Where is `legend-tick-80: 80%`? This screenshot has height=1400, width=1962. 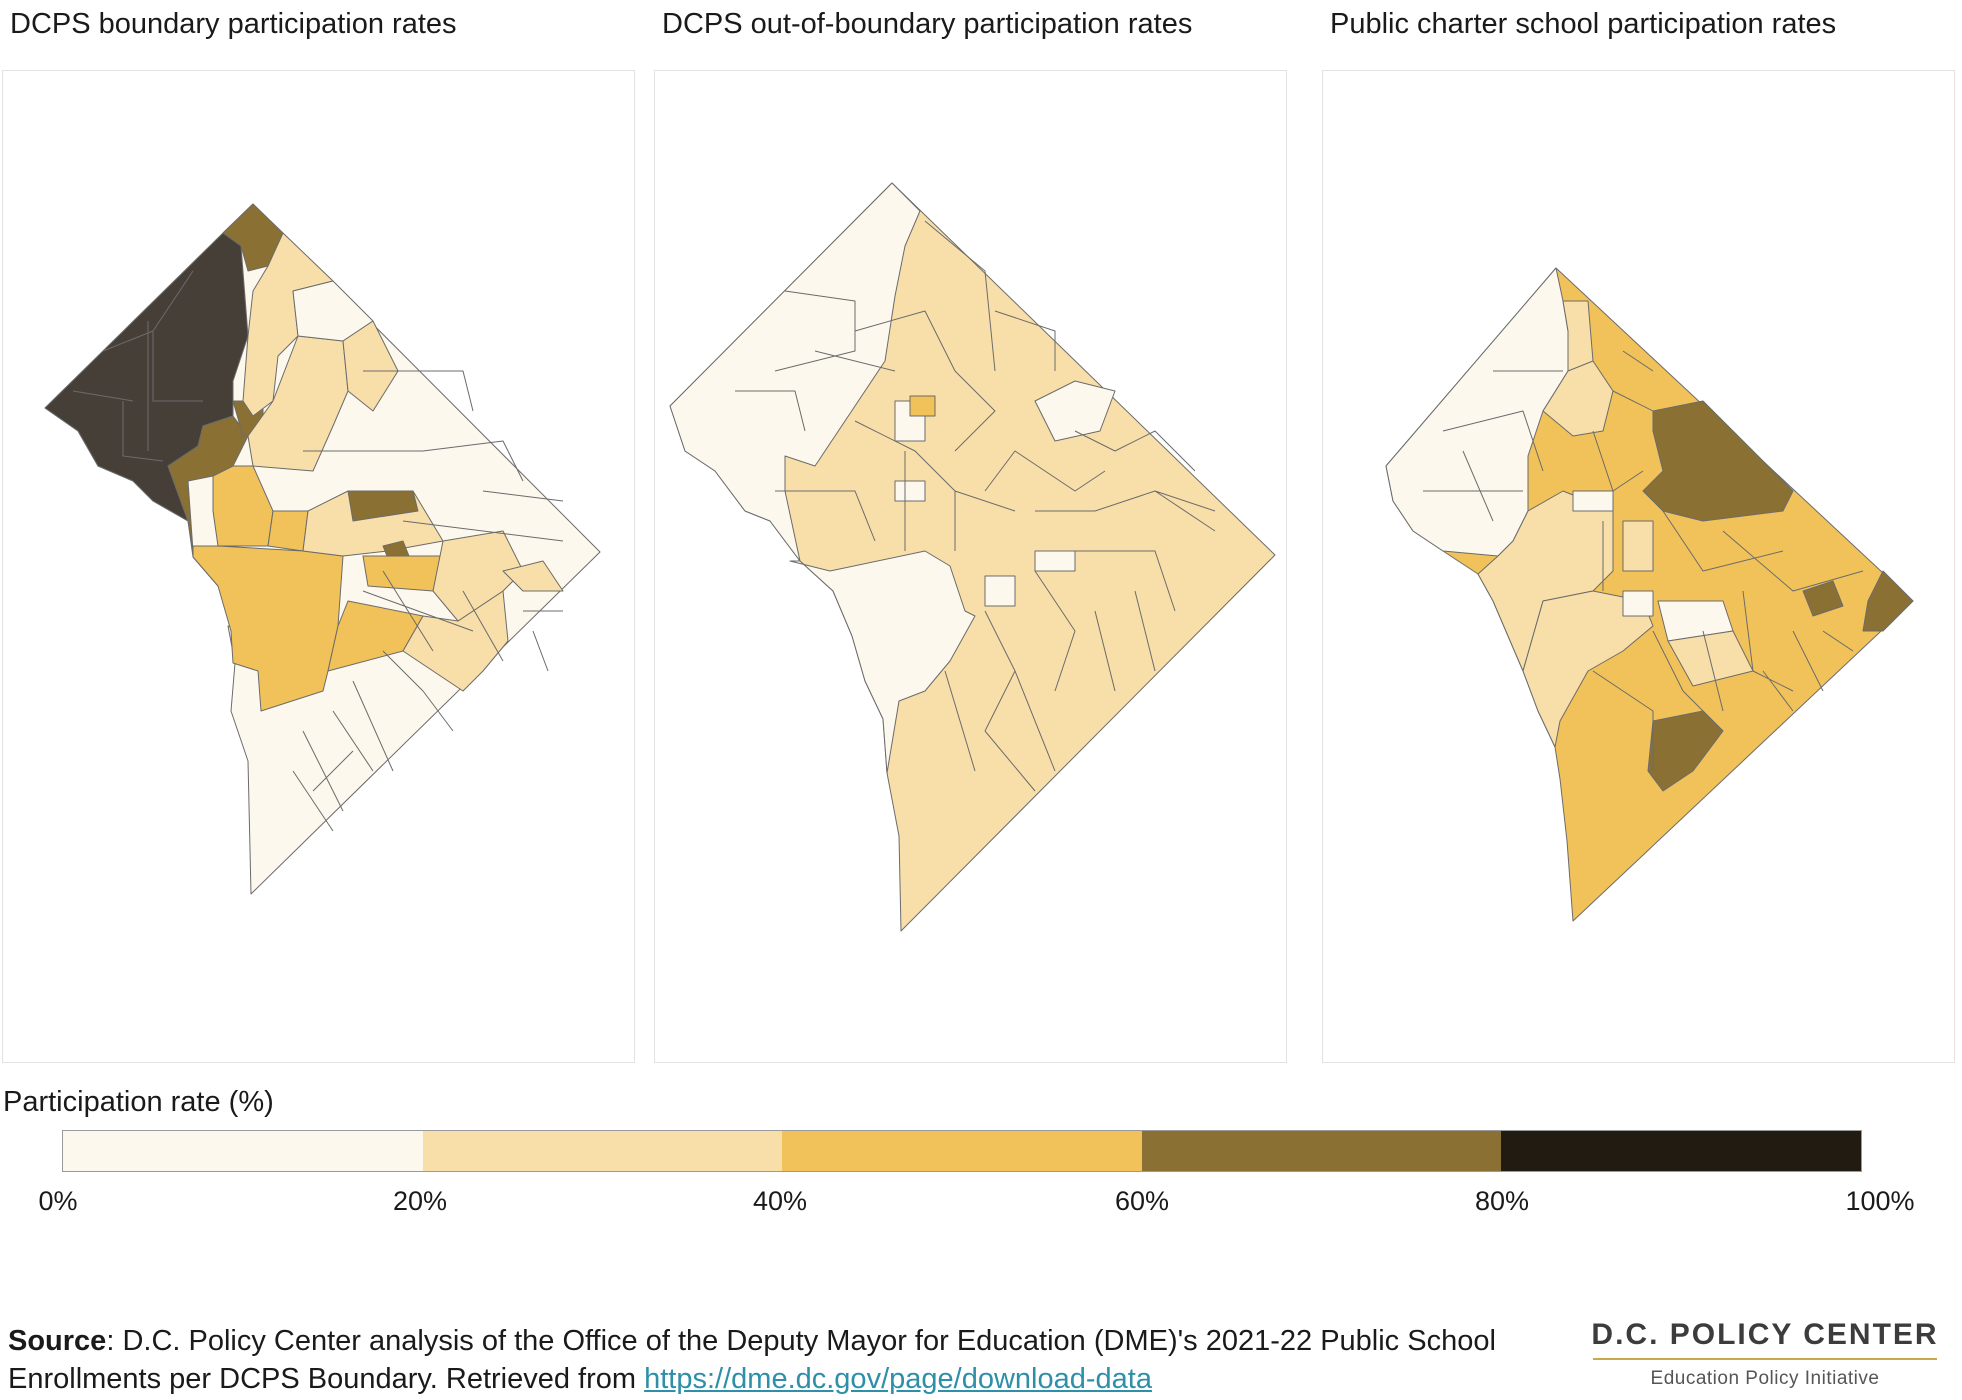
legend-tick-80: 80% is located at coordinates (1502, 1201).